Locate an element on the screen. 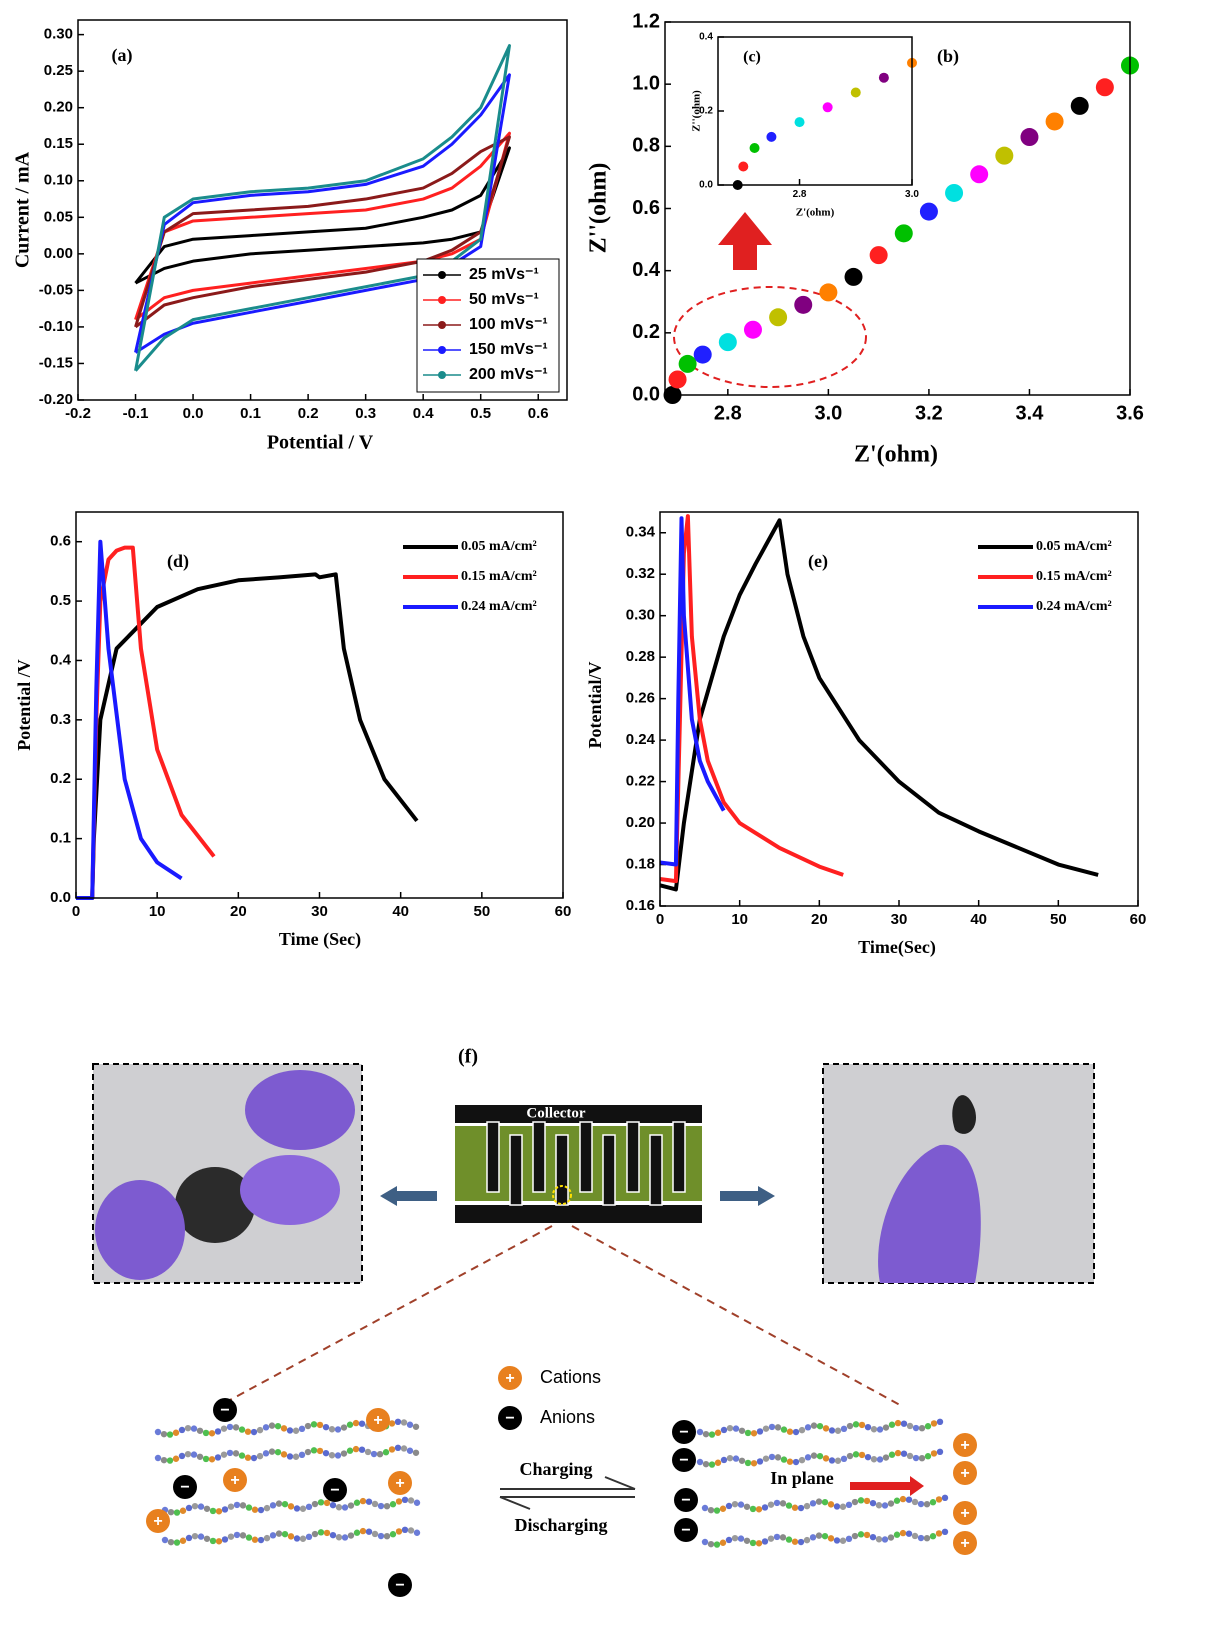 This screenshot has width=1206, height=1641. x-tick-label: 3.0 is located at coordinates (828, 413).